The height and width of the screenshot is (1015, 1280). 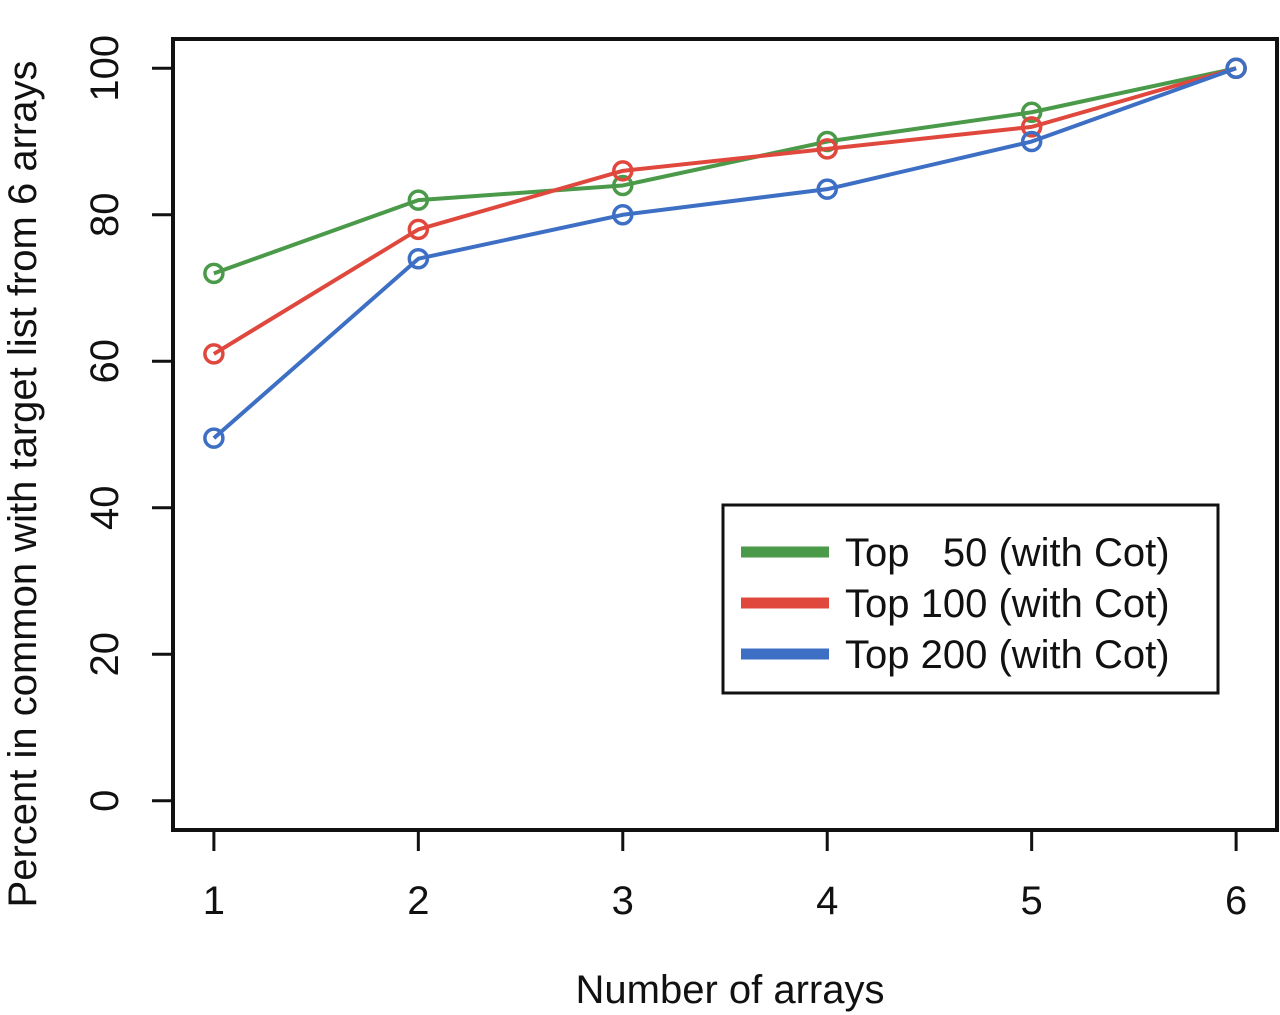 I want to click on y-tick-label: 80, so click(x=105, y=215).